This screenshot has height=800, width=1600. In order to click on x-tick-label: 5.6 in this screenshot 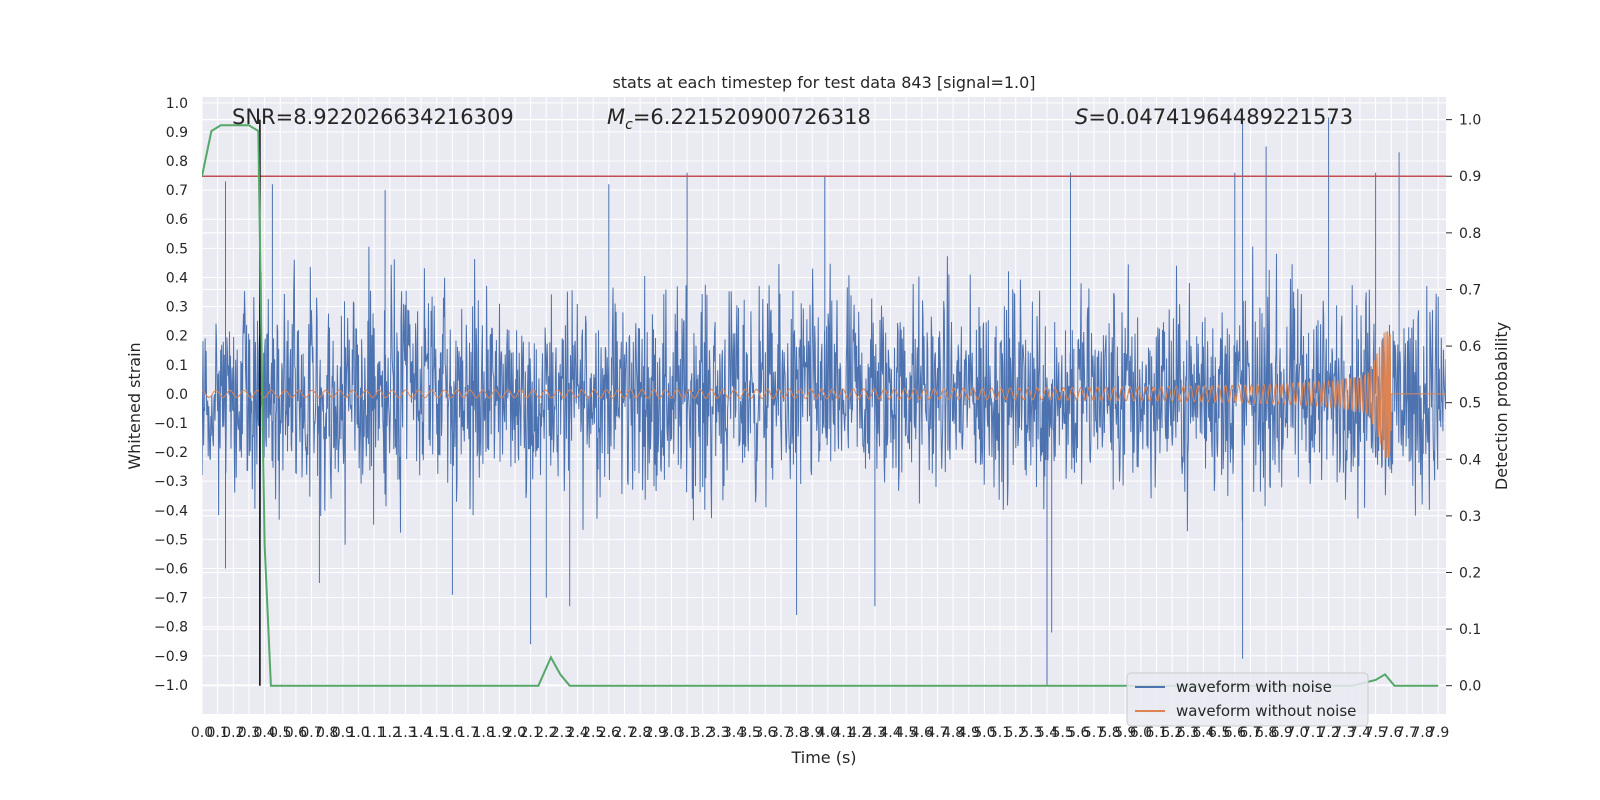, I will do `click(1078, 733)`.